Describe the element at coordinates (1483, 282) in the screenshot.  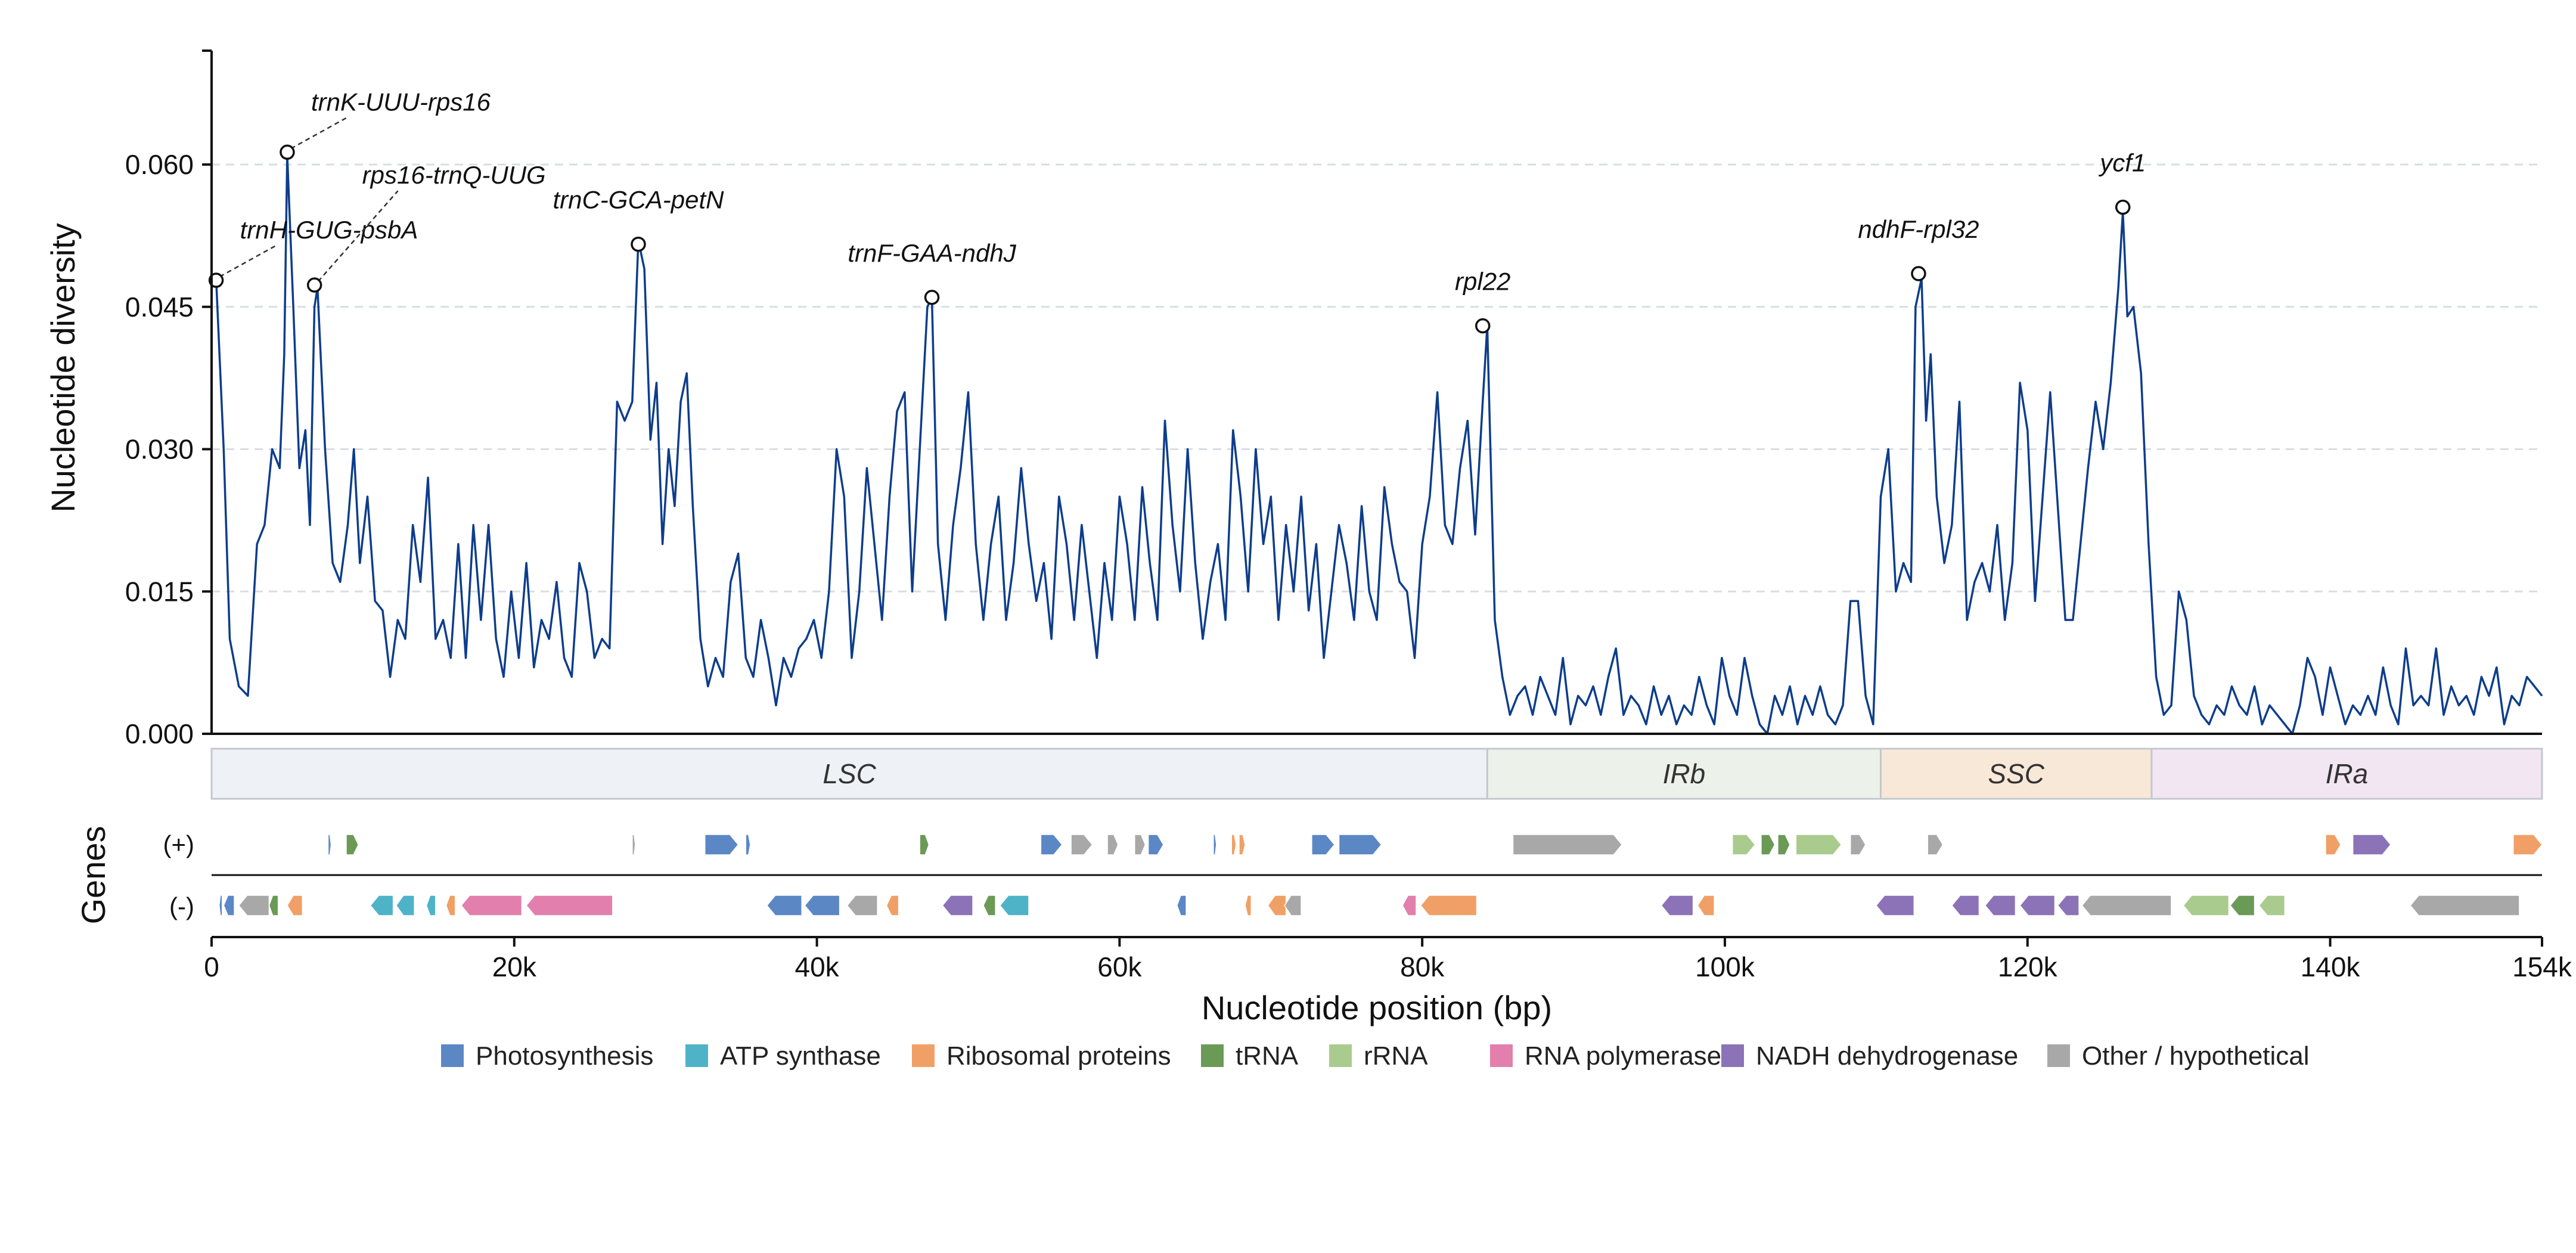
I see `peak-label: rpl22` at that location.